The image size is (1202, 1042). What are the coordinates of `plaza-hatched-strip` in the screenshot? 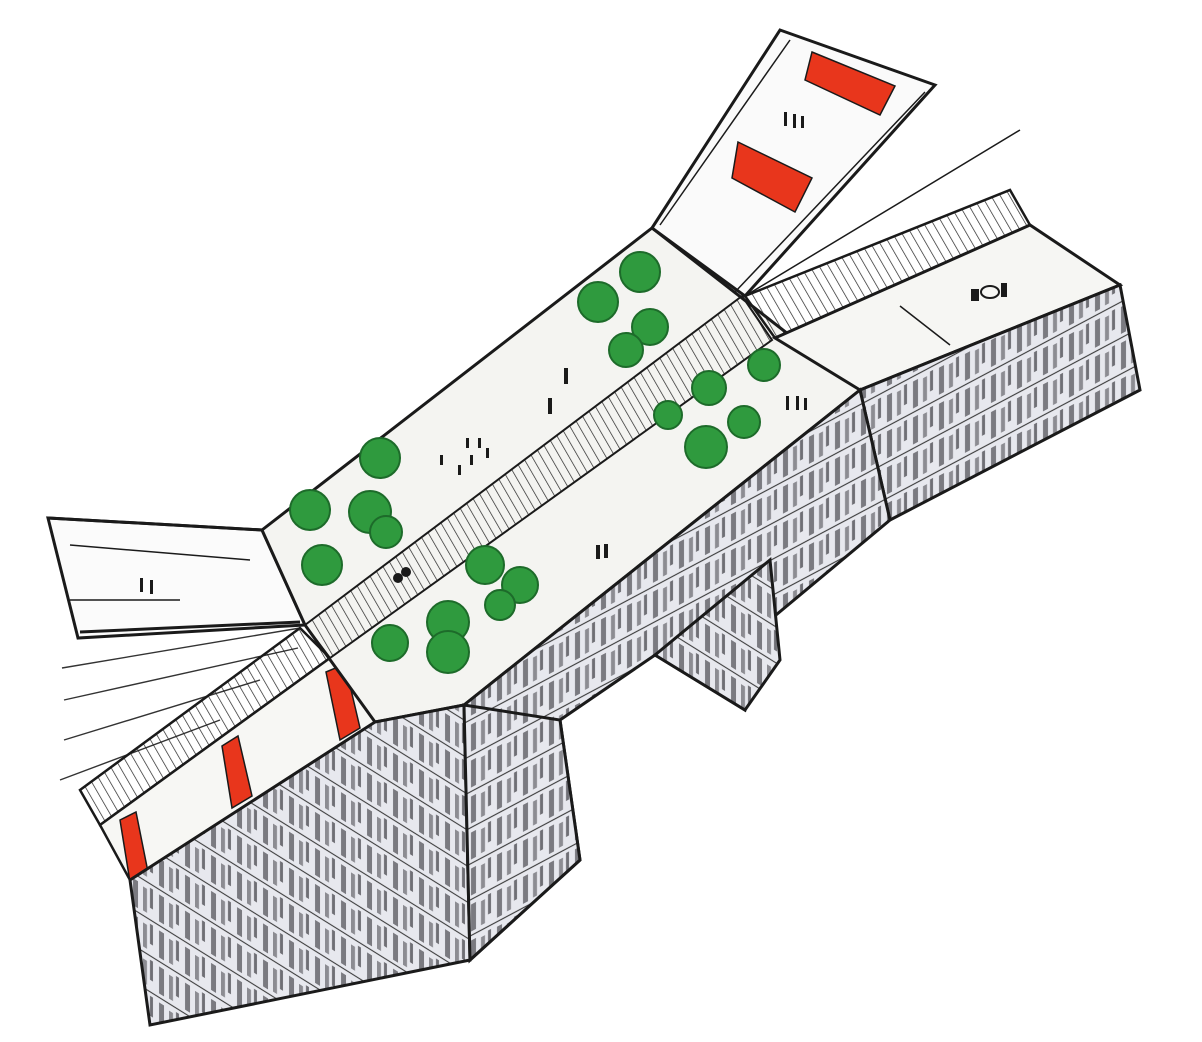 It's located at (538, 477).